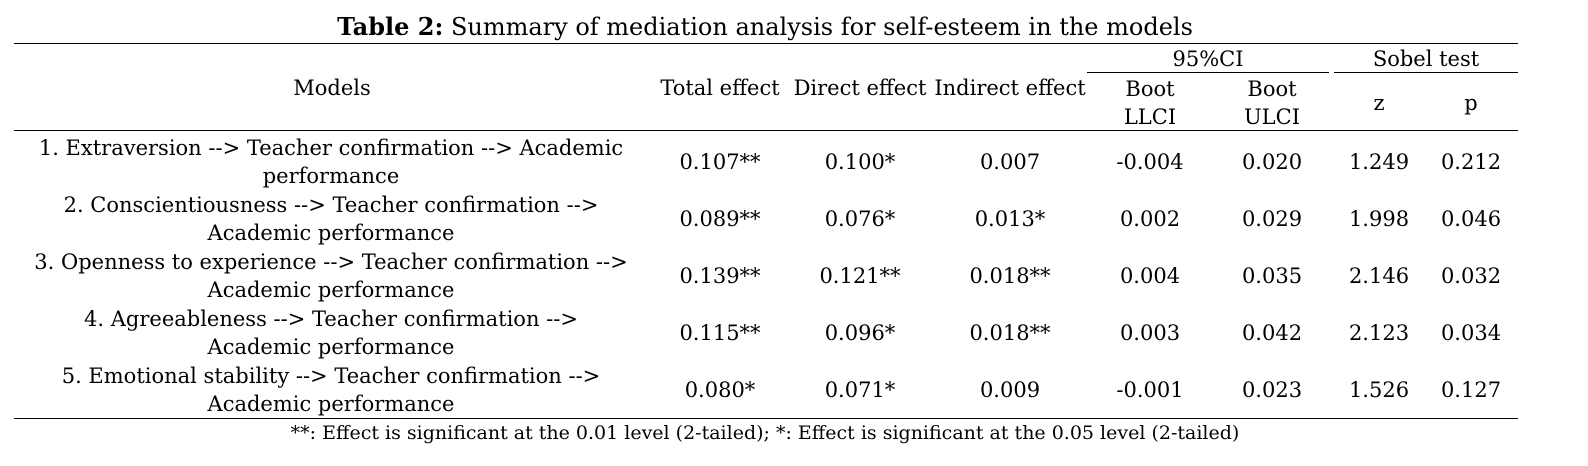 Image resolution: width=1588 pixels, height=466 pixels. I want to click on sobel-group-rule, so click(1426, 72).